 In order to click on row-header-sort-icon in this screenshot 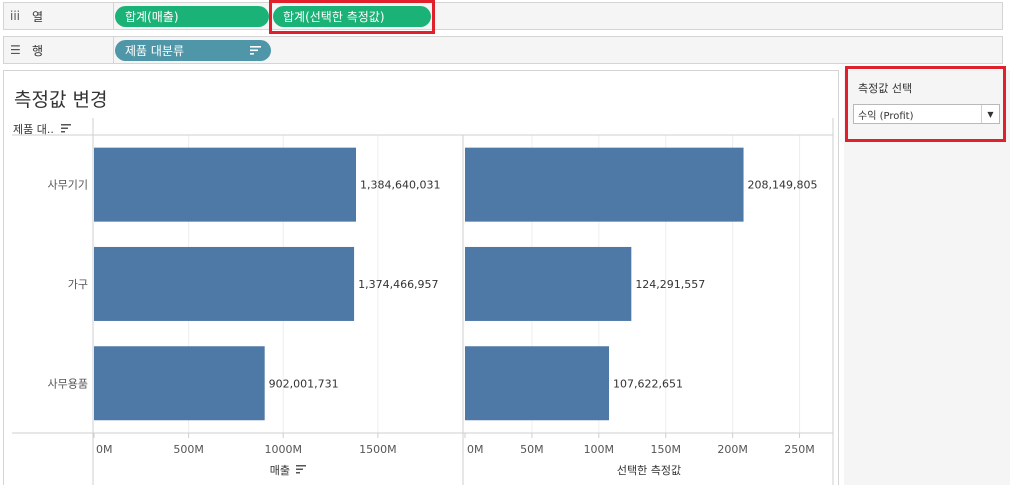, I will do `click(66, 128)`.